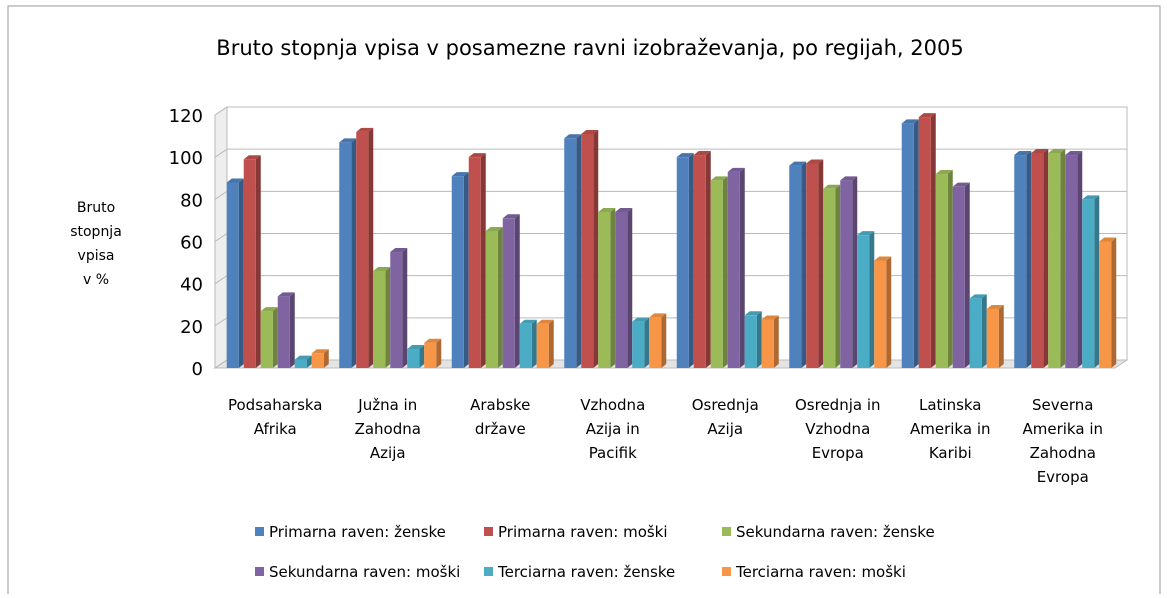  What do you see at coordinates (820, 572) in the screenshot?
I see `legend-label: Terciarna raven: moški` at bounding box center [820, 572].